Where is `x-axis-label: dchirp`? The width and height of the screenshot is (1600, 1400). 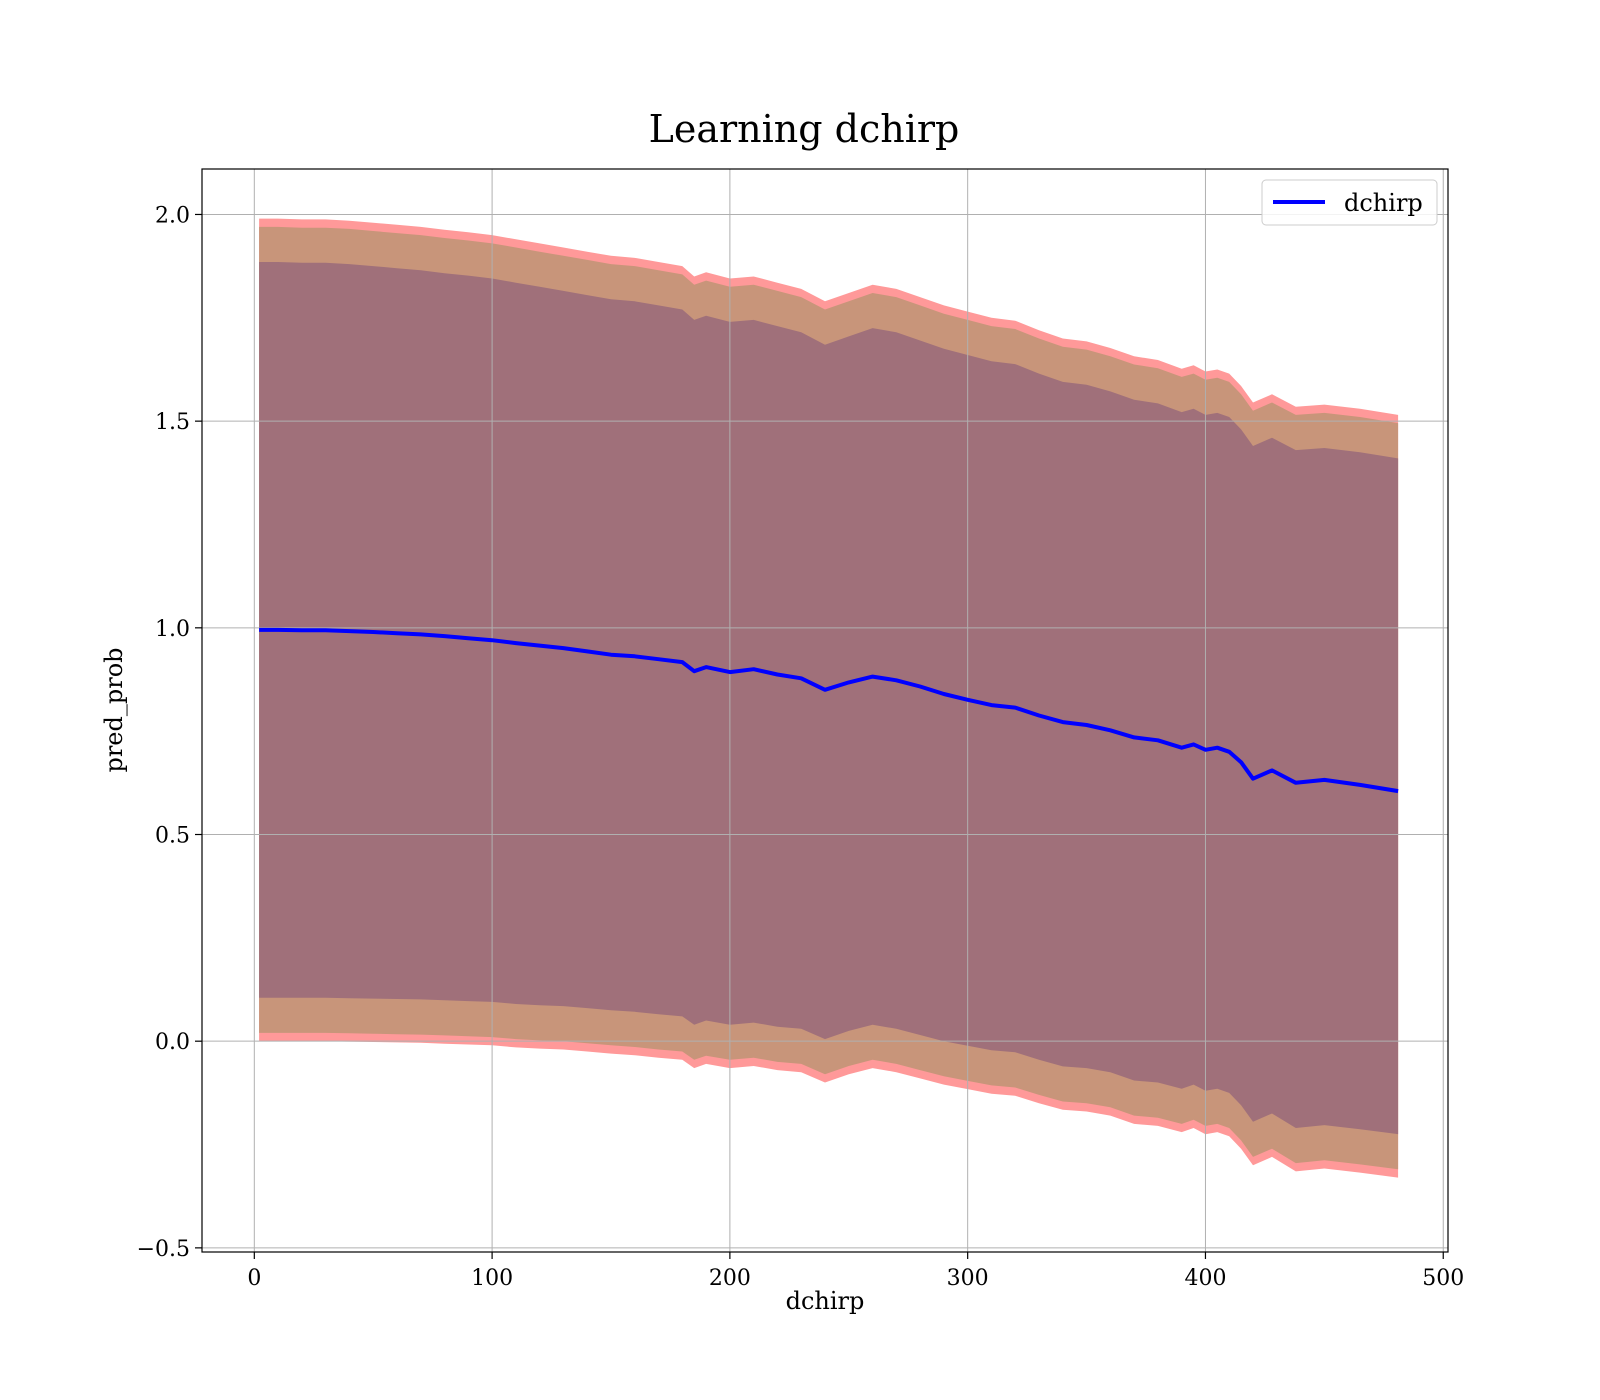
x-axis-label: dchirp is located at coordinates (825, 1301).